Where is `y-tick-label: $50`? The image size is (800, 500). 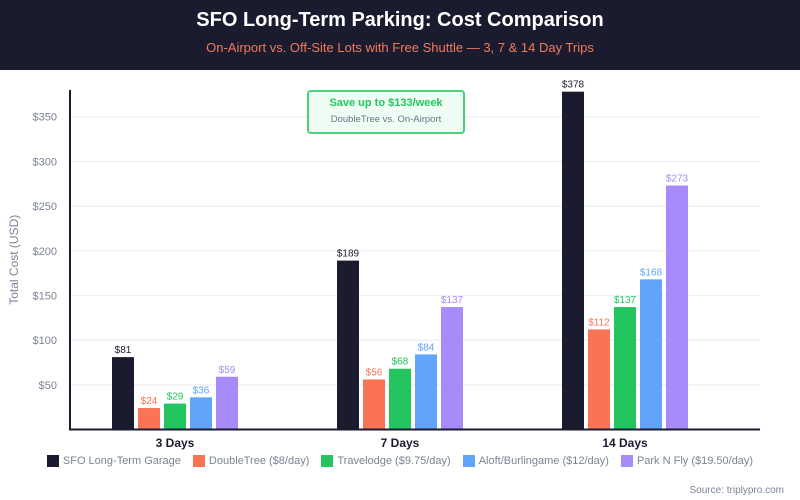 y-tick-label: $50 is located at coordinates (48, 386).